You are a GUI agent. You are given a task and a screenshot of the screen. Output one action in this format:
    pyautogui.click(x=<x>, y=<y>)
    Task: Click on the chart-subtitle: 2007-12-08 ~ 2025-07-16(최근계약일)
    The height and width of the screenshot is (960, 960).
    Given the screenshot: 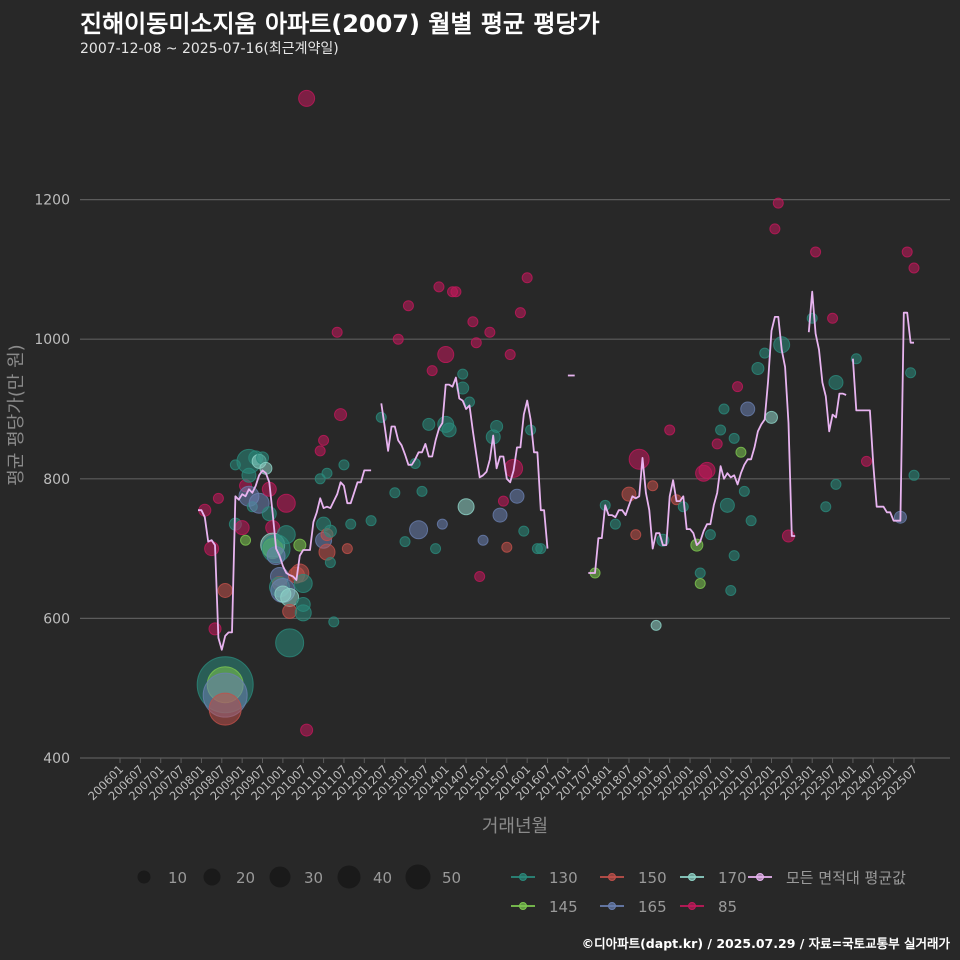 What is the action you would take?
    pyautogui.click(x=209, y=49)
    